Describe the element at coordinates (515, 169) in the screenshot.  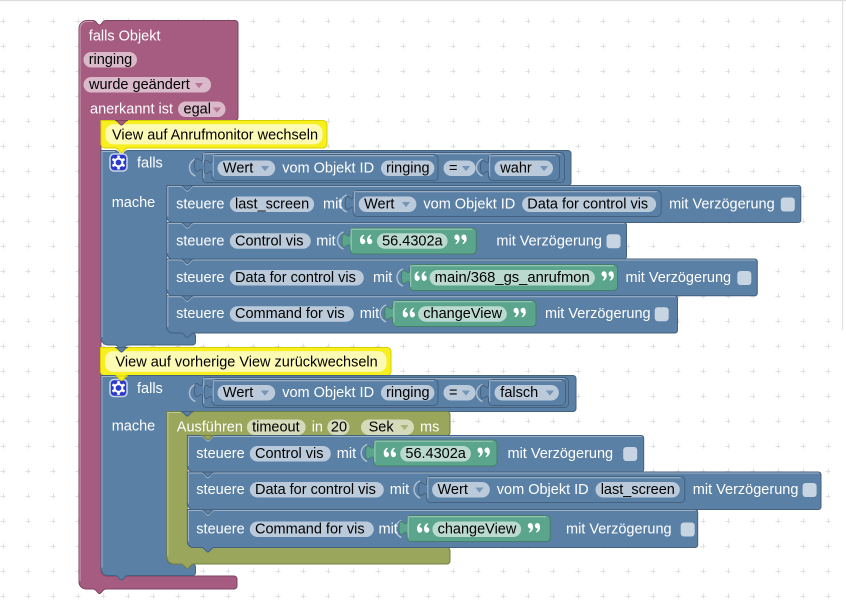
I see `svg-text: wahr` at that location.